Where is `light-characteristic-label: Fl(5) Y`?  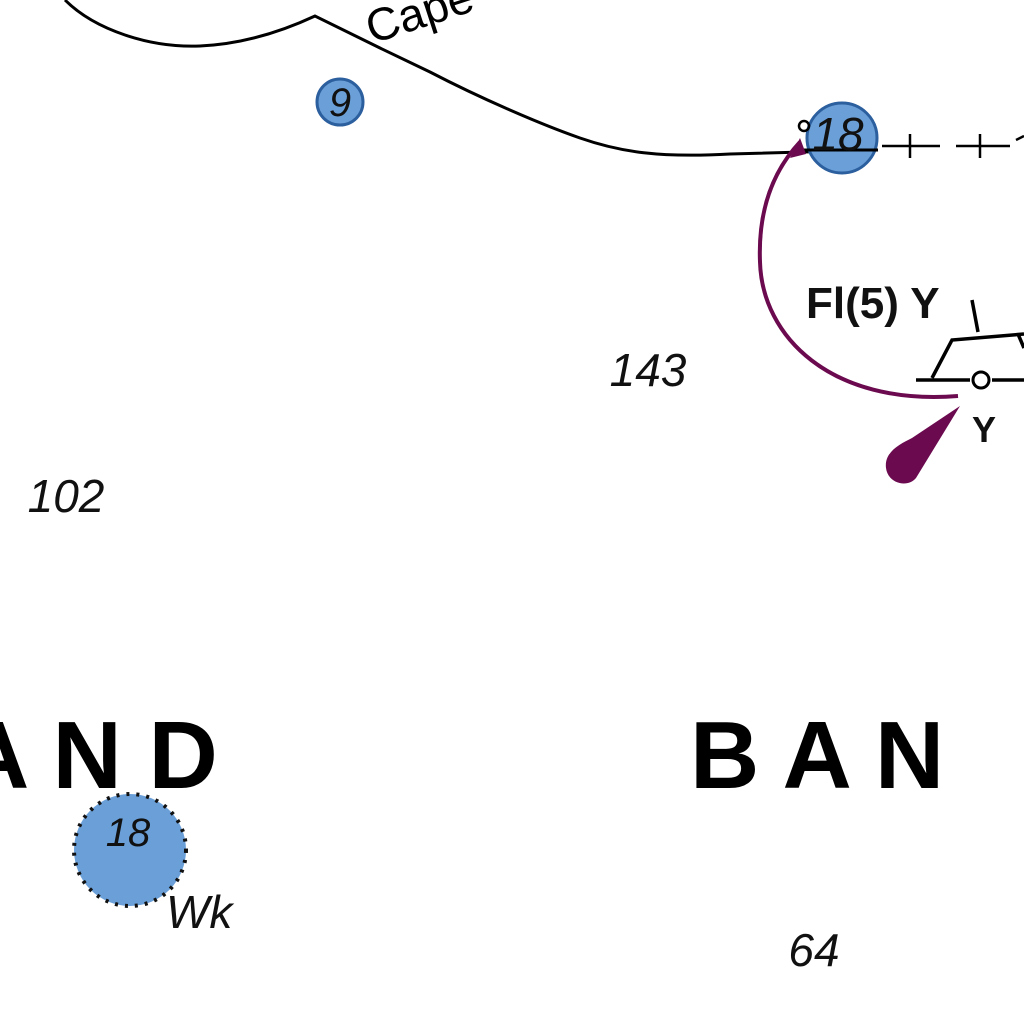 light-characteristic-label: Fl(5) Y is located at coordinates (873, 303).